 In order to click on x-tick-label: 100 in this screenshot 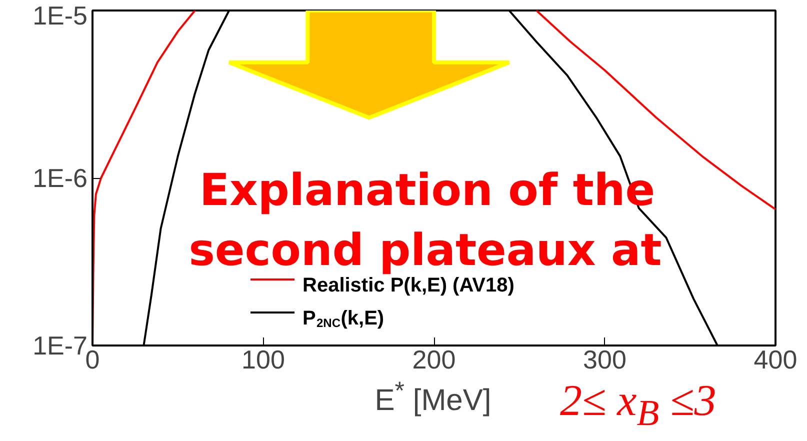, I will do `click(263, 359)`.